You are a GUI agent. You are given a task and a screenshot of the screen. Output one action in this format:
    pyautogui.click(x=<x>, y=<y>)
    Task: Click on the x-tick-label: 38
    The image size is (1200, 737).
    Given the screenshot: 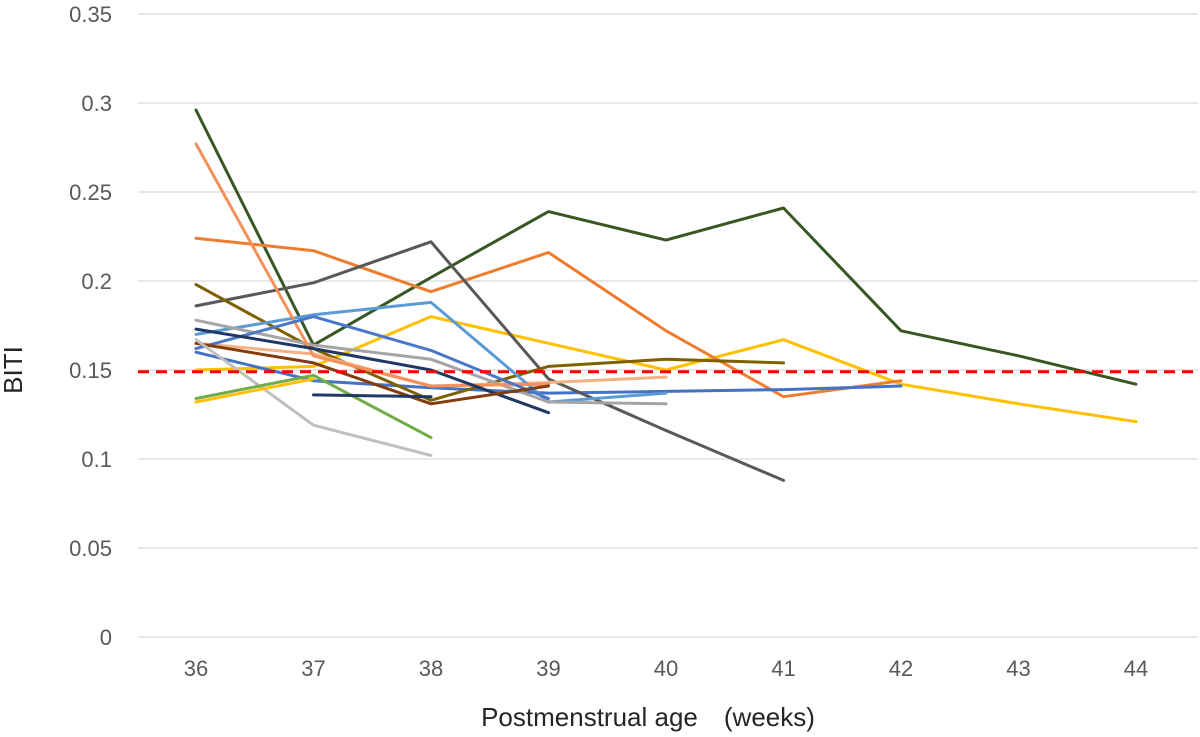 What is the action you would take?
    pyautogui.click(x=431, y=668)
    